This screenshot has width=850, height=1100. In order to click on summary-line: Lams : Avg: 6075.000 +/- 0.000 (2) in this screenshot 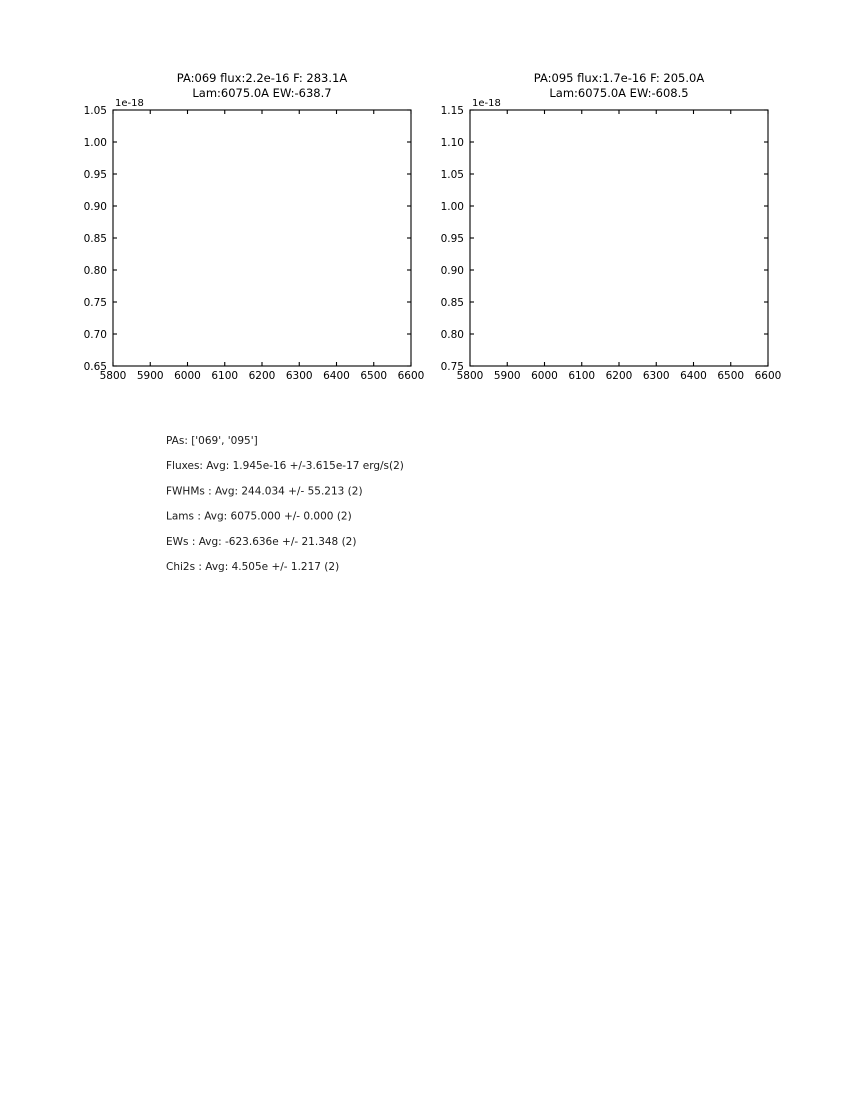, I will do `click(259, 517)`.